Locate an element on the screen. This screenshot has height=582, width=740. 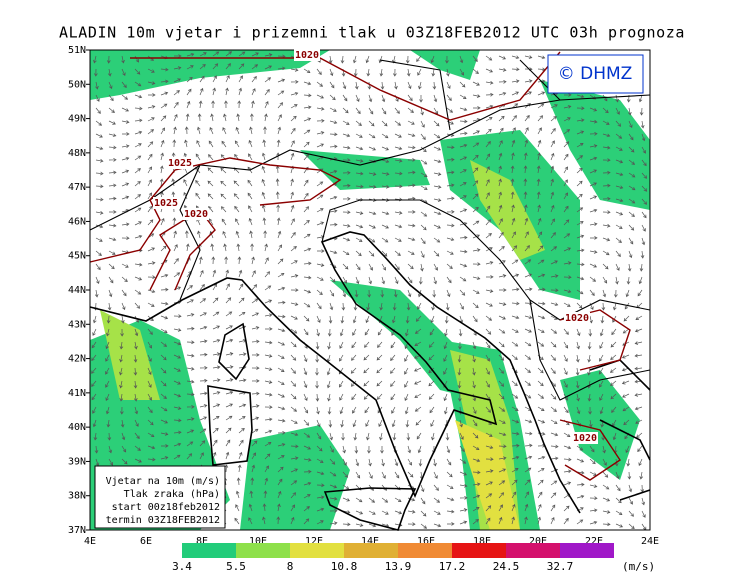
colorbar-label: 24.5 is located at coordinates (506, 566).